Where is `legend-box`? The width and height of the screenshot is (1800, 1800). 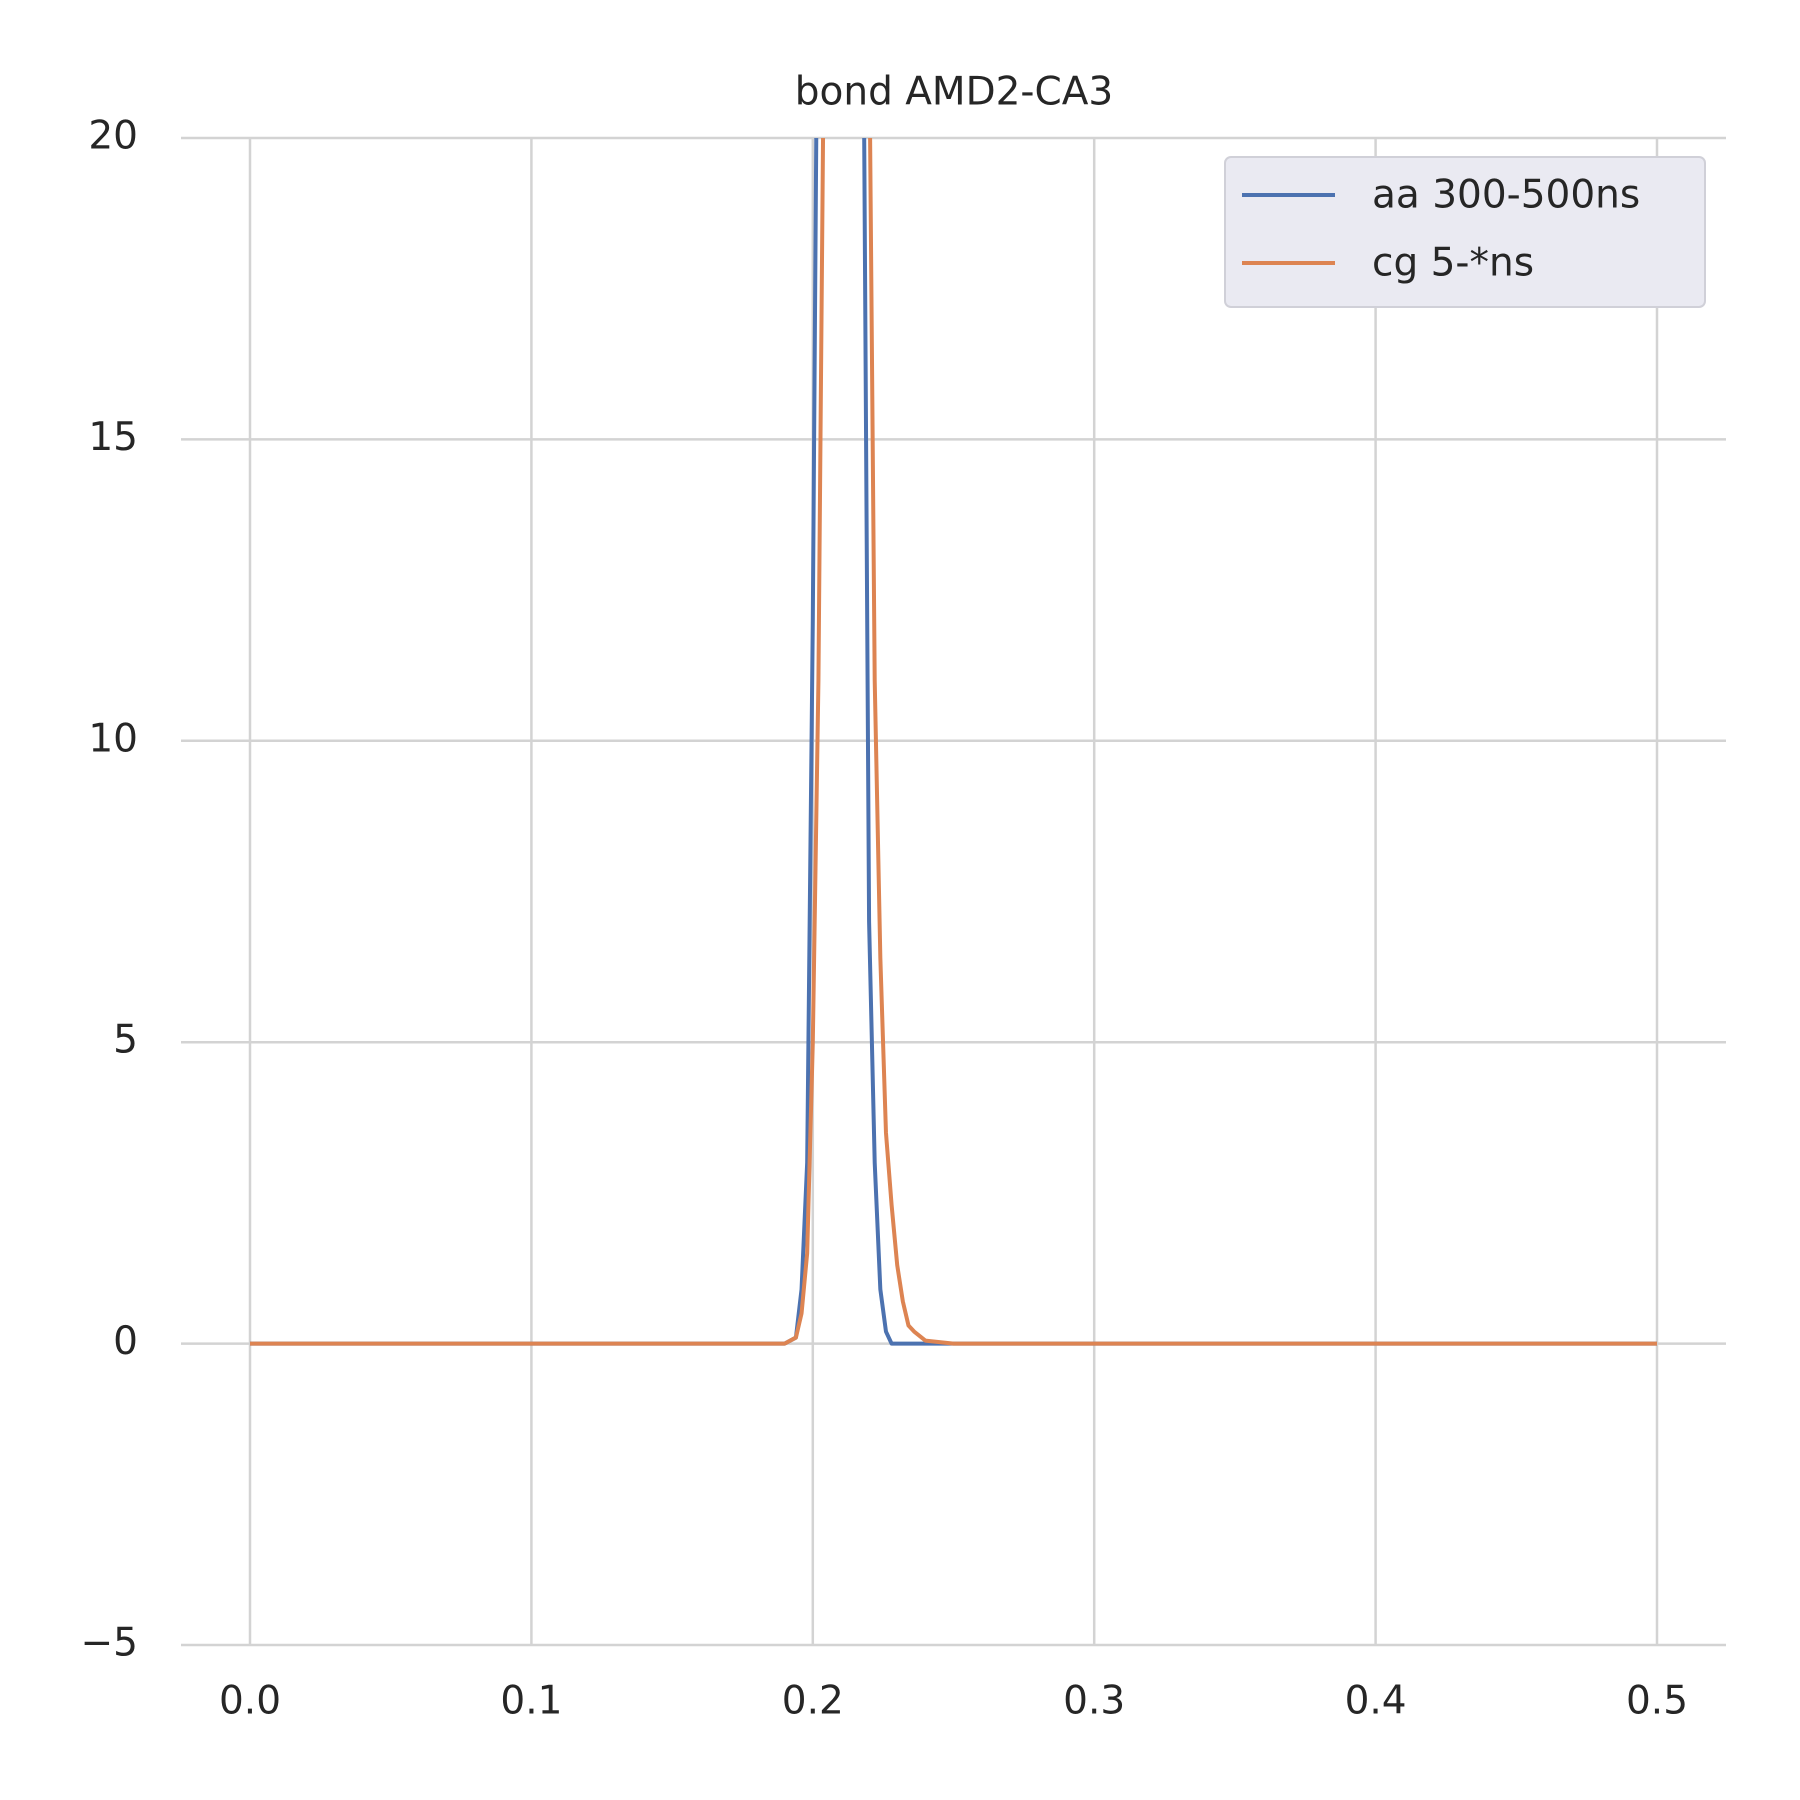 legend-box is located at coordinates (1465, 232).